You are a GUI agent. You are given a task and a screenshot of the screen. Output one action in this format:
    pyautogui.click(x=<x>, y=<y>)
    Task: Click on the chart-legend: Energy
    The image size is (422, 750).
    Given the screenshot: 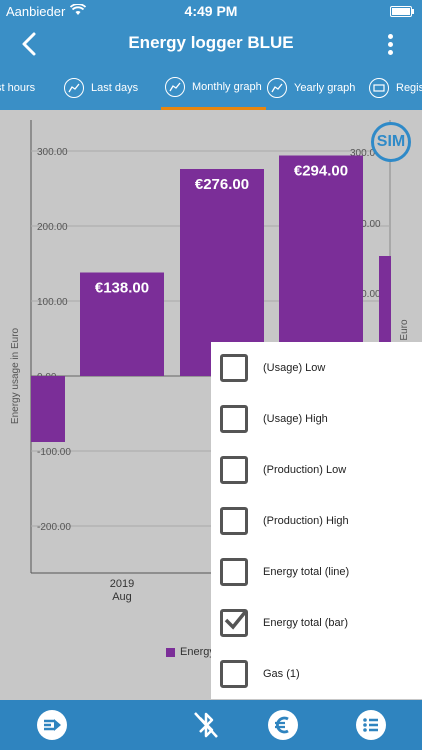 What is the action you would take?
    pyautogui.click(x=190, y=652)
    